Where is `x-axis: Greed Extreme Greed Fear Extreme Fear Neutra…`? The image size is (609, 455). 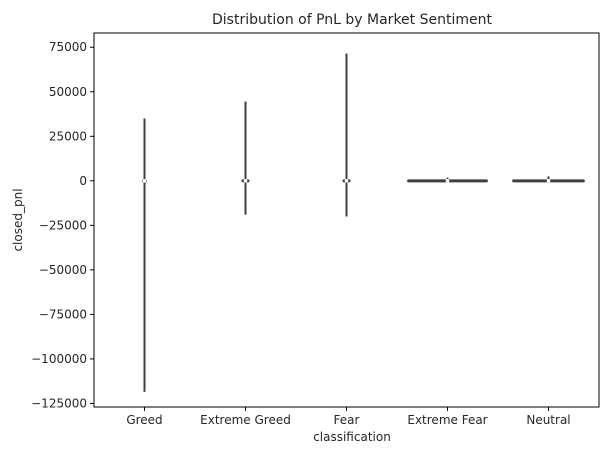 x-axis: Greed Extreme Greed Fear Extreme Fear Neutra… is located at coordinates (348, 417).